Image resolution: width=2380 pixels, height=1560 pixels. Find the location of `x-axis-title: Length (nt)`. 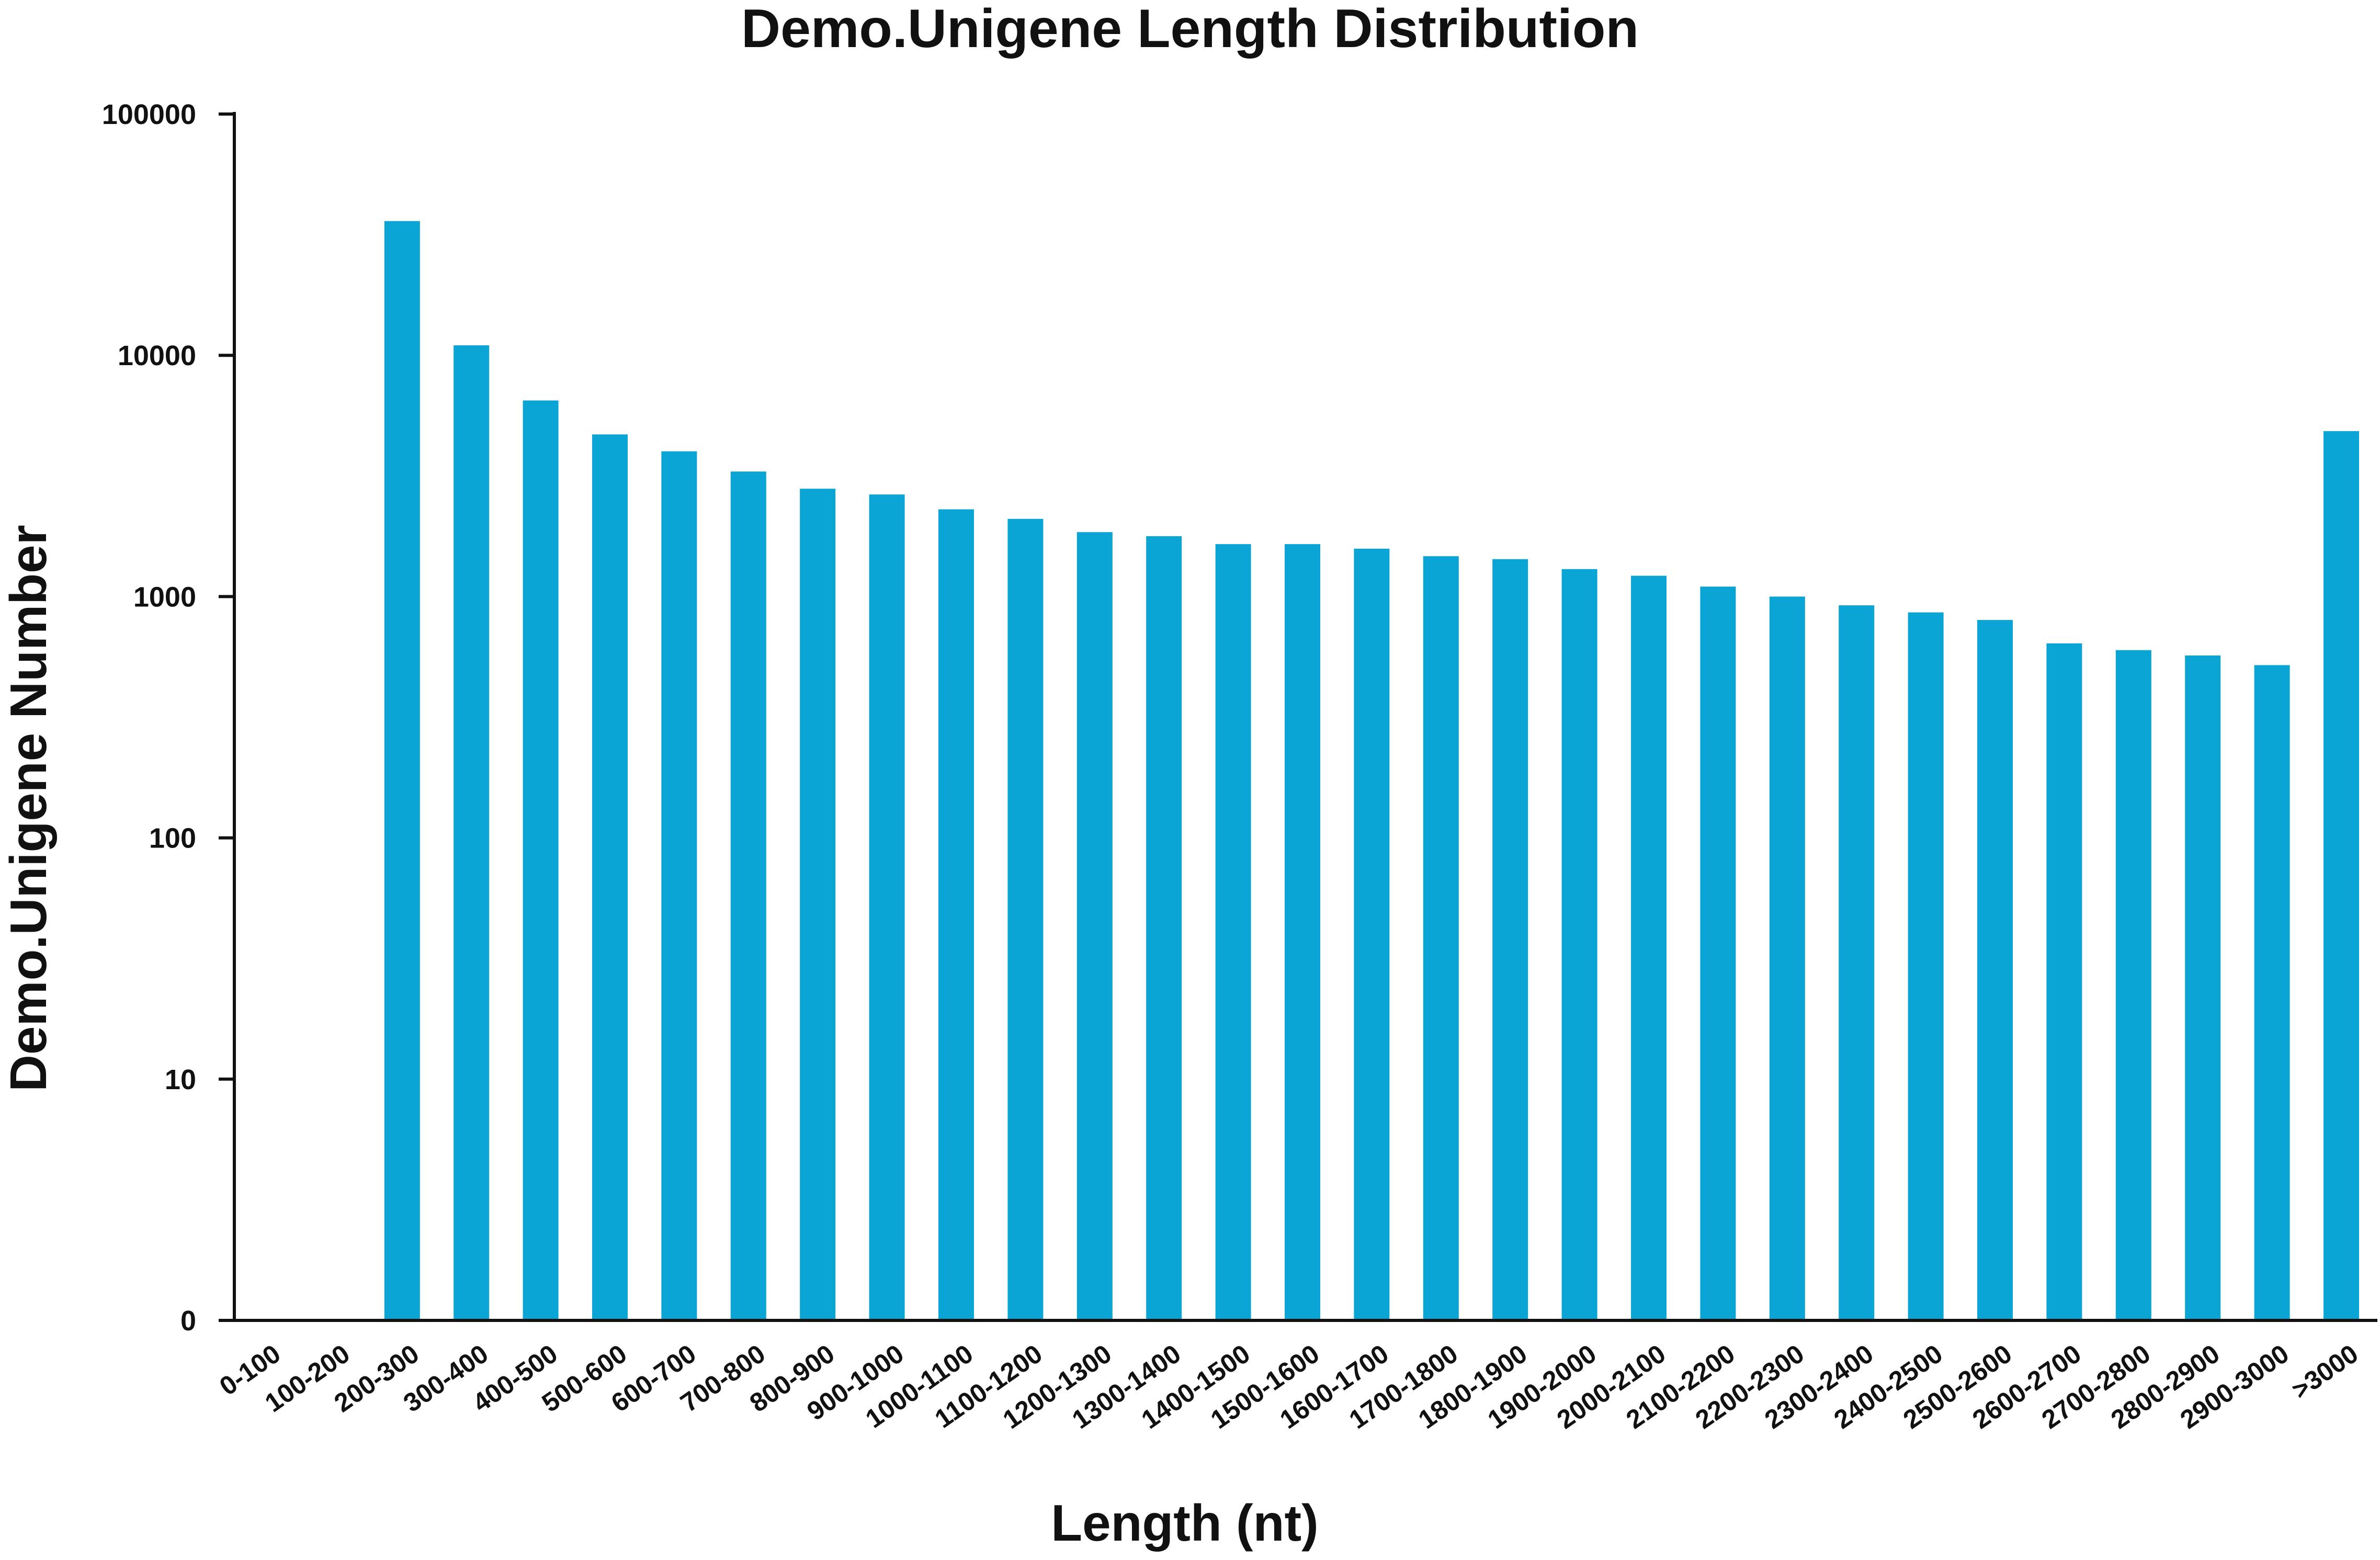

x-axis-title: Length (nt) is located at coordinates (1185, 1523).